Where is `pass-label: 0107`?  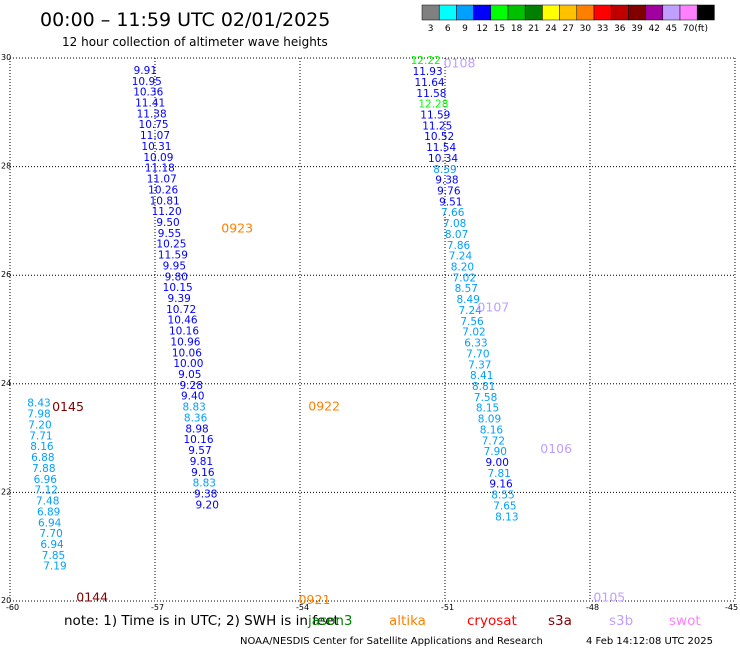 pass-label: 0107 is located at coordinates (493, 307).